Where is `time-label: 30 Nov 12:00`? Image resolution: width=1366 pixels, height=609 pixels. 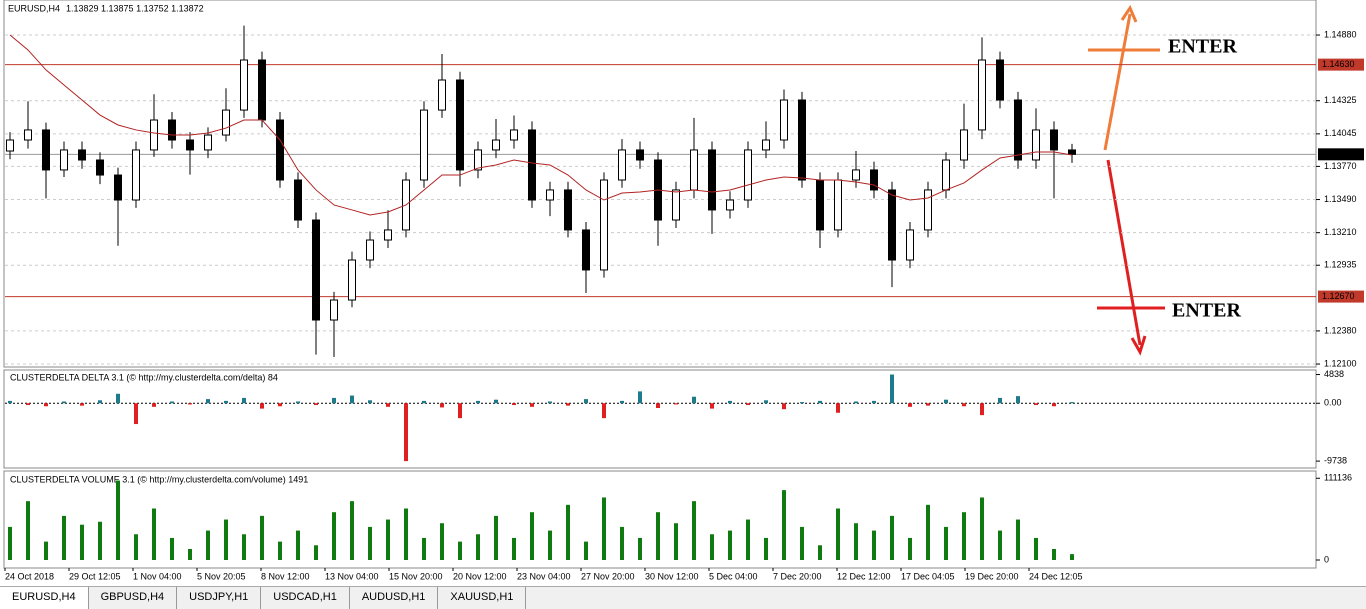 time-label: 30 Nov 12:00 is located at coordinates (672, 576).